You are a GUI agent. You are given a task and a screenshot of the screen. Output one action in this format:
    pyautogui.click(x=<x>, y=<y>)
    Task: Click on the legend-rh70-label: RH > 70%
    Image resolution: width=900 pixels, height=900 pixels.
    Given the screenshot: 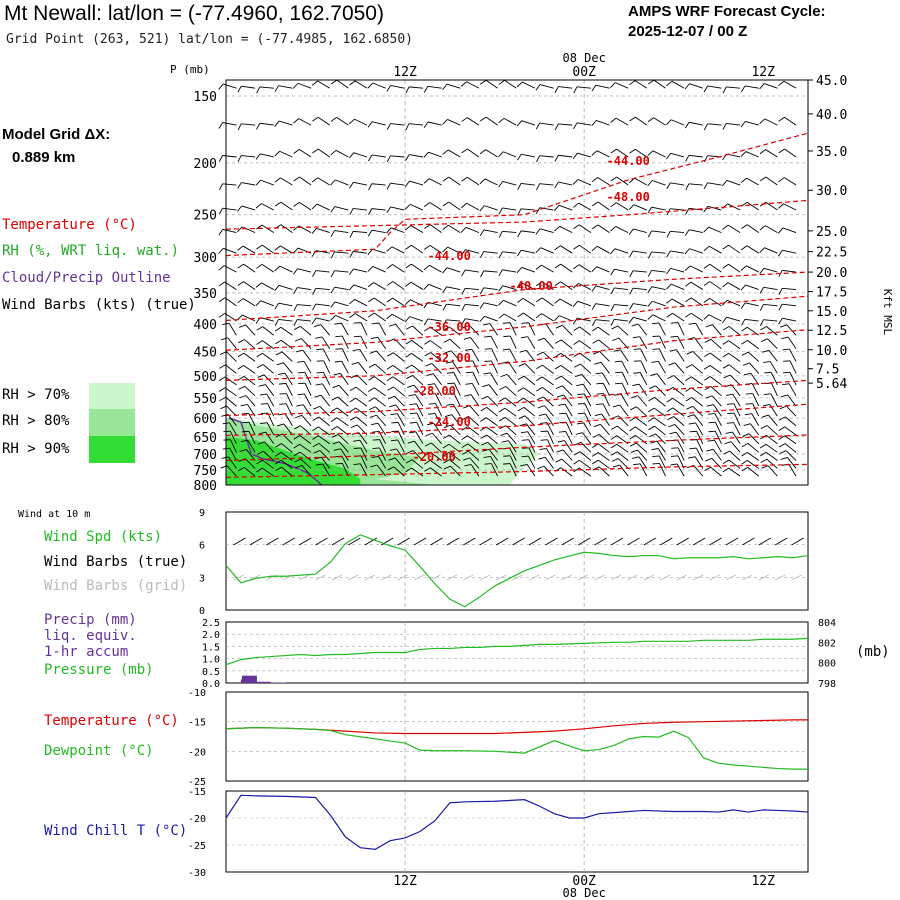 What is the action you would take?
    pyautogui.click(x=36, y=395)
    